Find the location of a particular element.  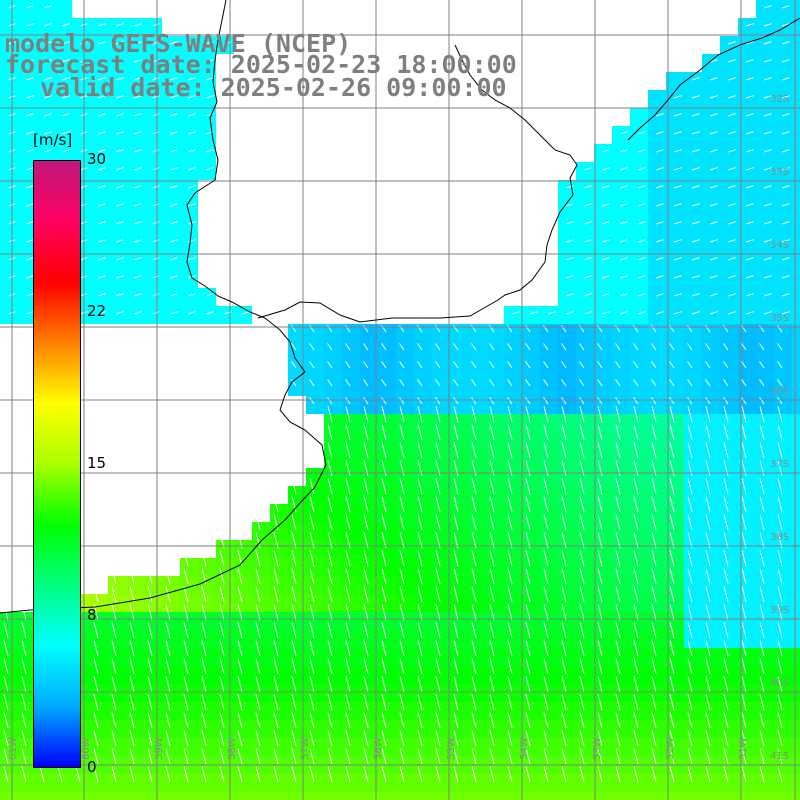

colorbar-tick-8: 8 is located at coordinates (92, 615).